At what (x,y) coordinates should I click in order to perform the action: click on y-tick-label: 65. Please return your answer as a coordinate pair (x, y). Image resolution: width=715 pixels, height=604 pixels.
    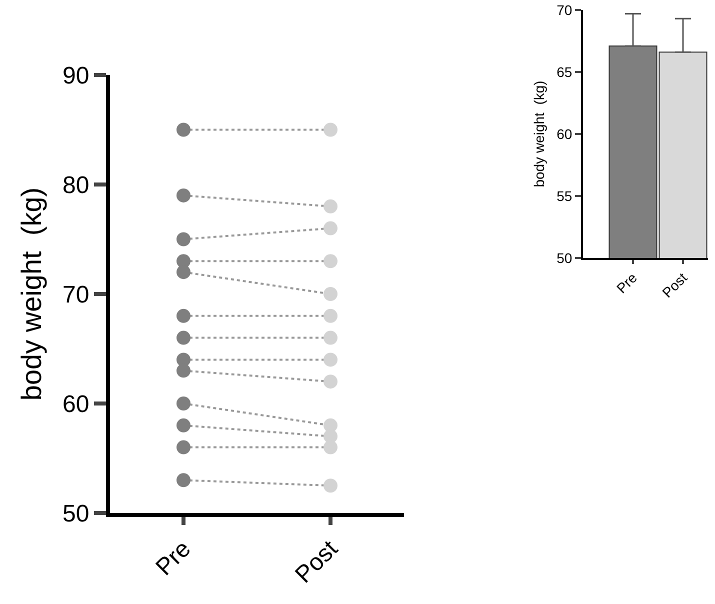
    Looking at the image, I should click on (564, 72).